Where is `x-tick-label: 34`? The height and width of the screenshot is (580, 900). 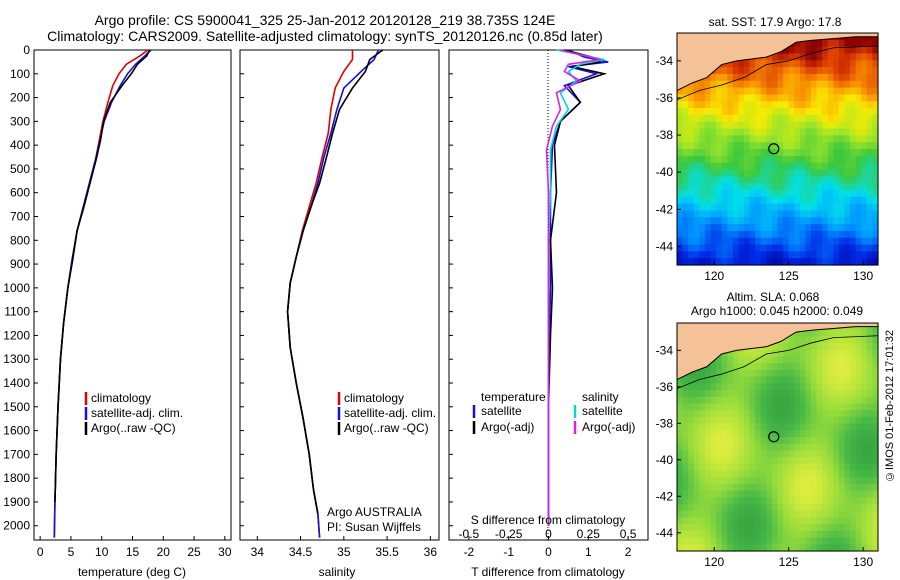 x-tick-label: 34 is located at coordinates (258, 552).